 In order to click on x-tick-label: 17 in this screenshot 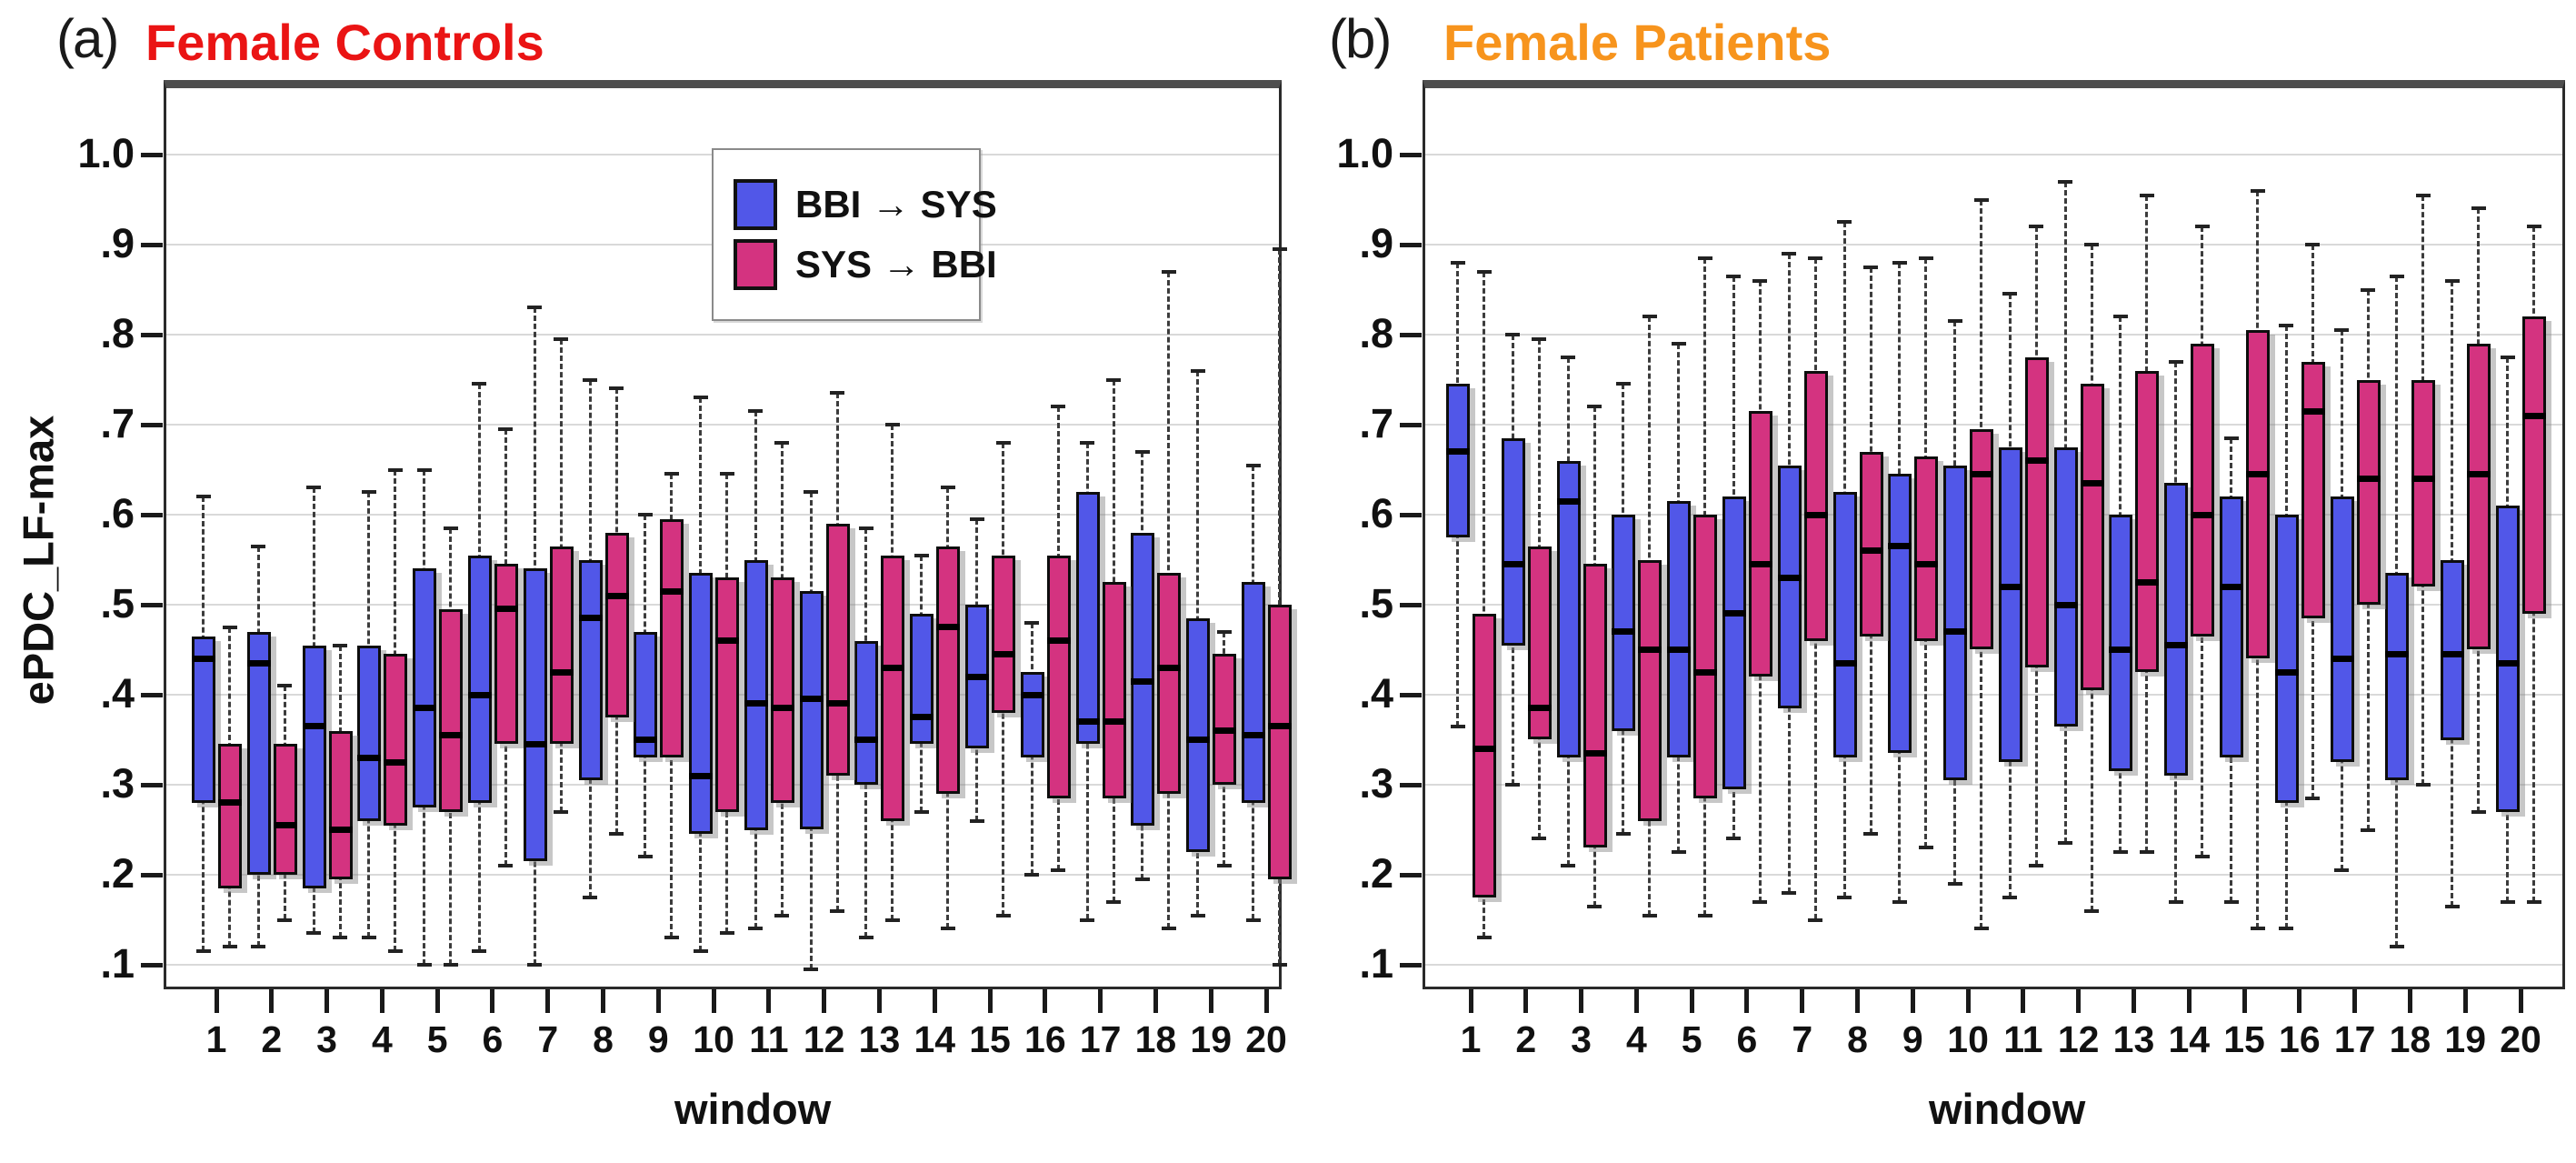, I will do `click(1100, 1039)`.